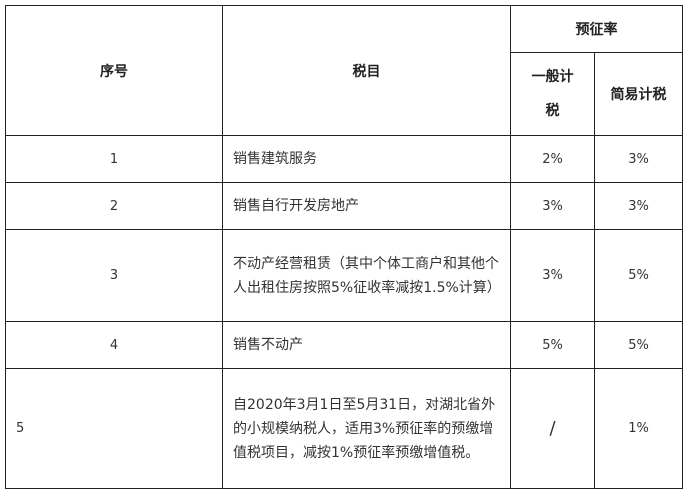 Image resolution: width=687 pixels, height=492 pixels. What do you see at coordinates (114, 428) in the screenshot?
I see `cell-seq: 5` at bounding box center [114, 428].